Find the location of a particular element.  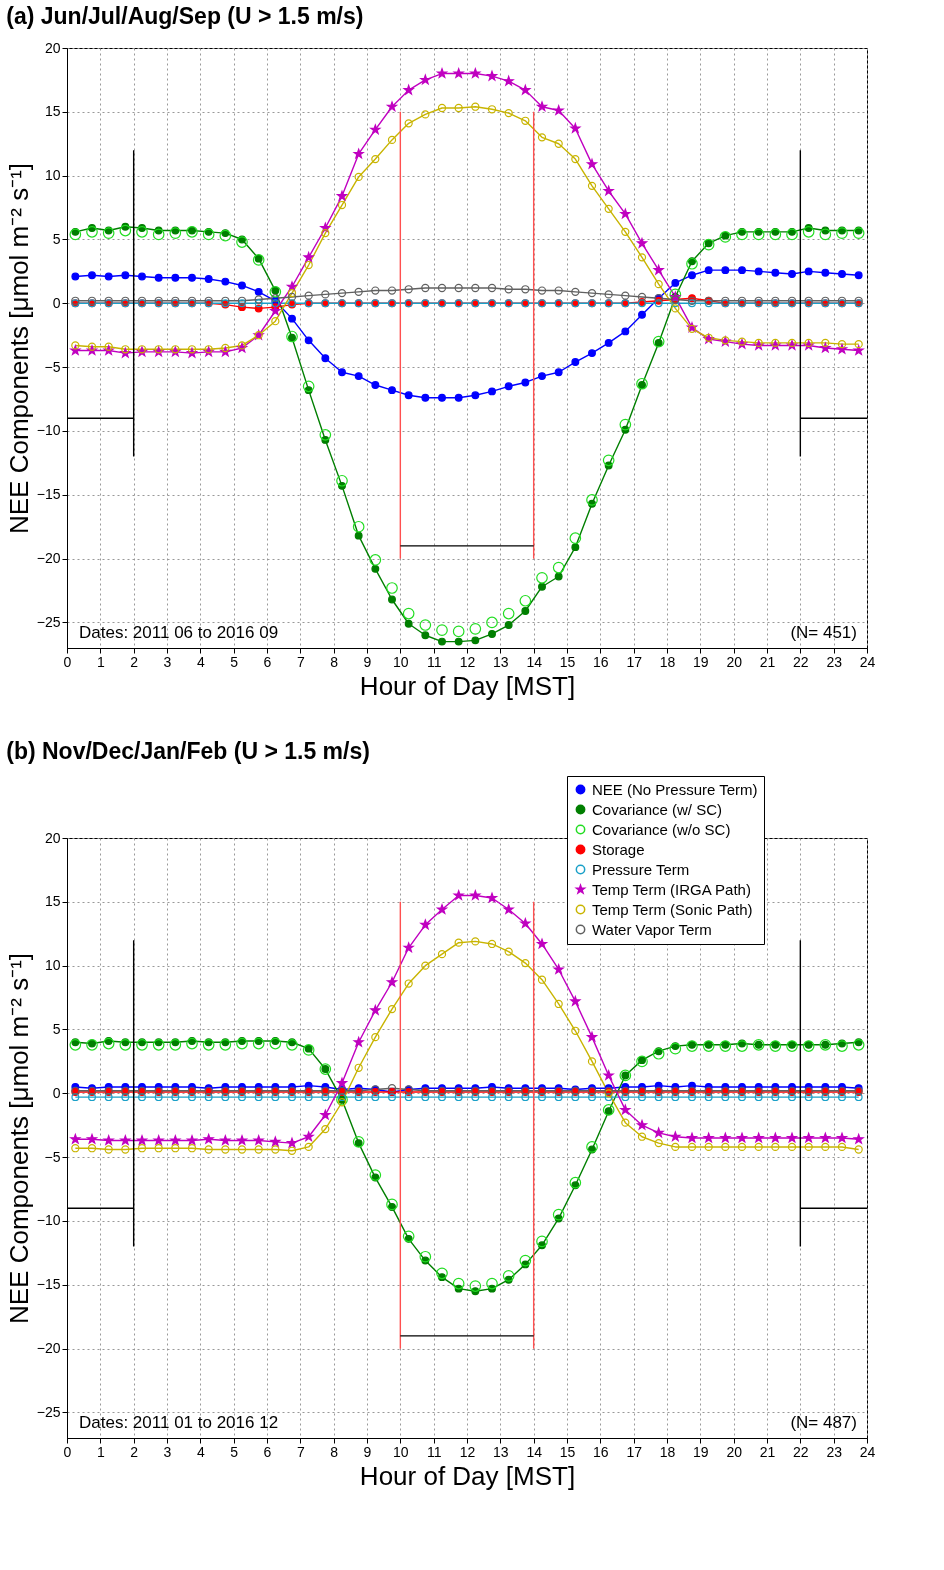

legend-label: Water Vapor Term is located at coordinates (652, 929).